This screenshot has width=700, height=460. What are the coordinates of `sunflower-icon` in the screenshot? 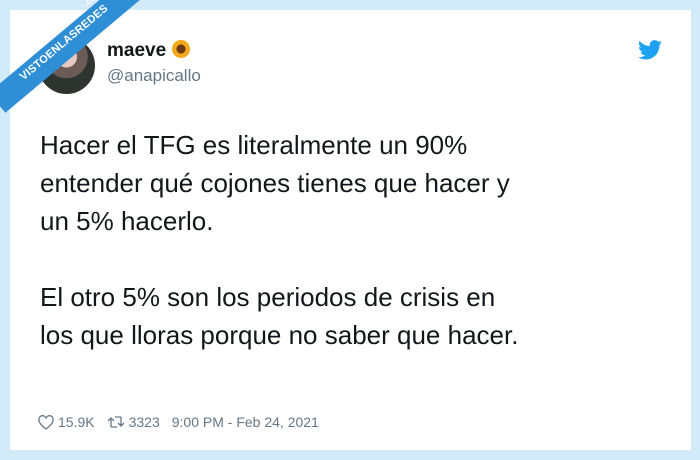 It's located at (181, 49).